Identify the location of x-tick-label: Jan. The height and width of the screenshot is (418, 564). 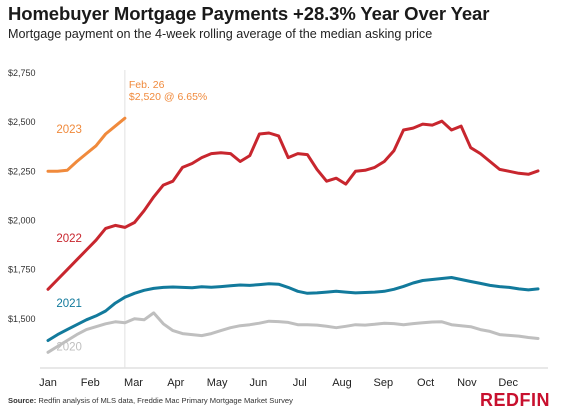
(48, 383).